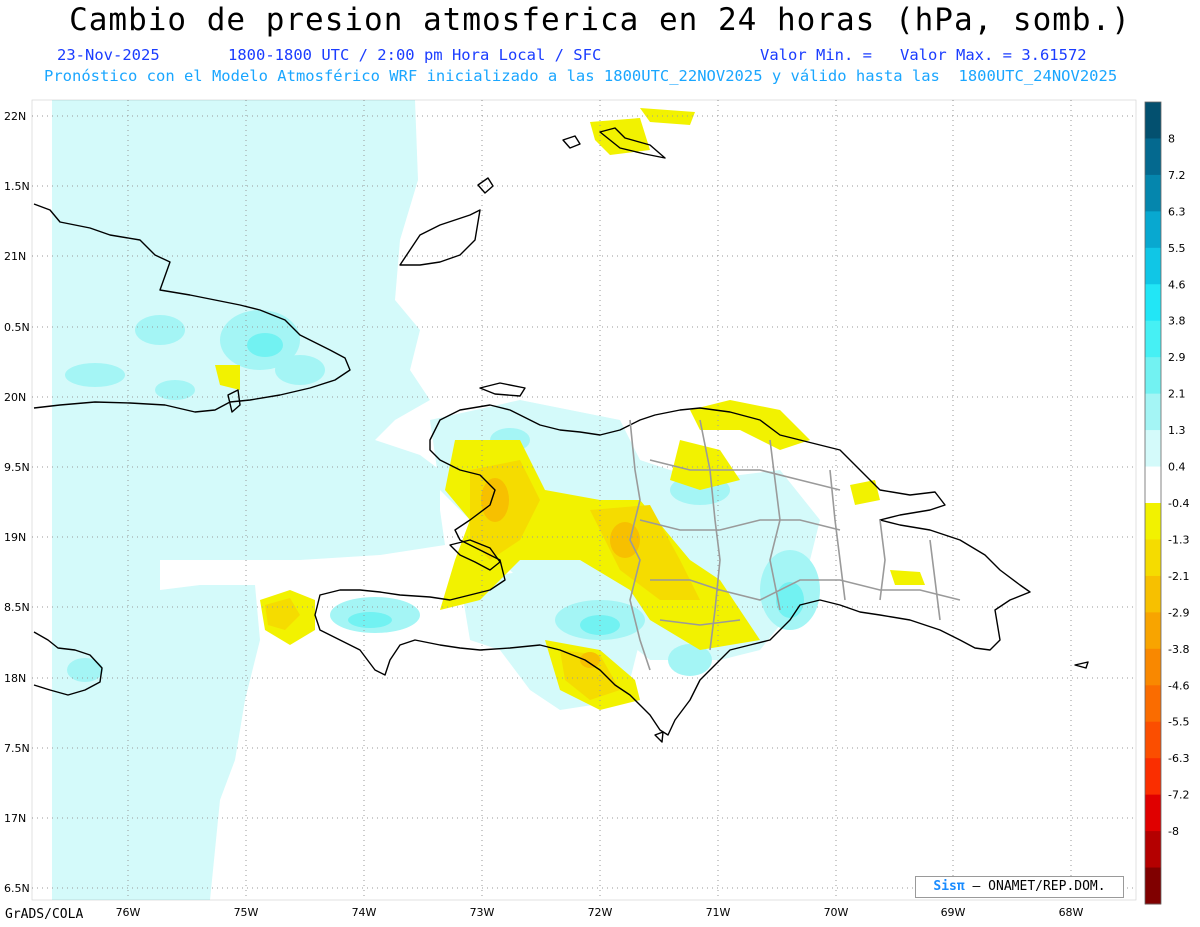 This screenshot has height=927, width=1200. Describe the element at coordinates (415, 55) in the screenshot. I see `valid-time: 1800-1800 UTC / 2:00 pm Hora Local / SFC` at that location.